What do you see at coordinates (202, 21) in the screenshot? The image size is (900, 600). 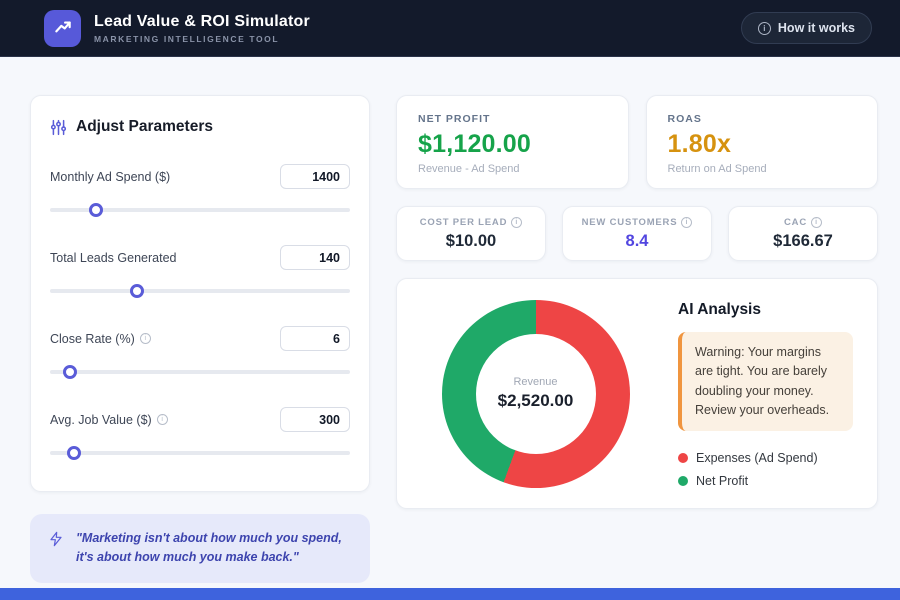 I see `app-title: Lead Value & ROI Simulator` at bounding box center [202, 21].